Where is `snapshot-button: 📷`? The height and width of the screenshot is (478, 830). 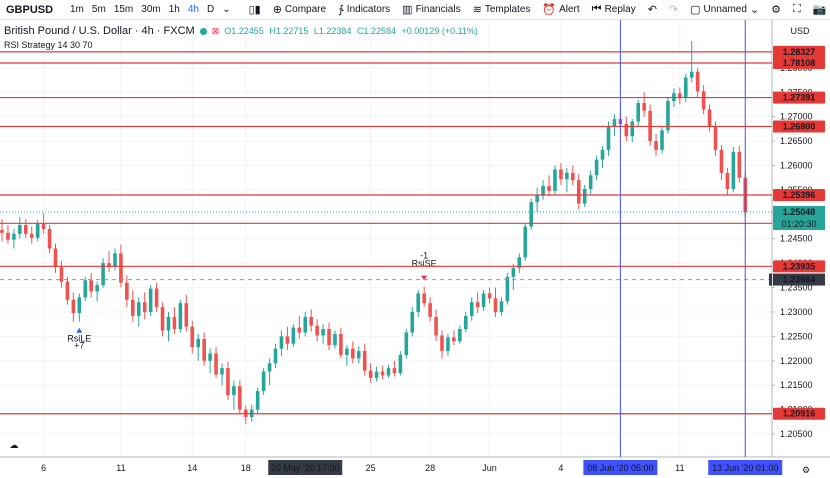
snapshot-button: 📷 is located at coordinates (818, 9).